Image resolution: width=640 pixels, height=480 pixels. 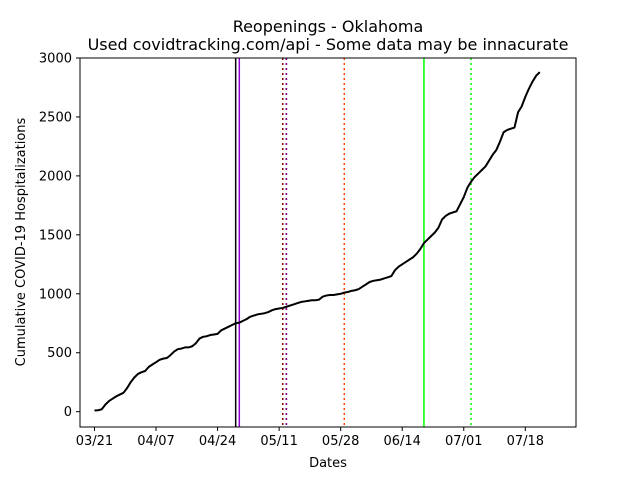 I want to click on x-tick-label: 04/07, so click(x=155, y=441).